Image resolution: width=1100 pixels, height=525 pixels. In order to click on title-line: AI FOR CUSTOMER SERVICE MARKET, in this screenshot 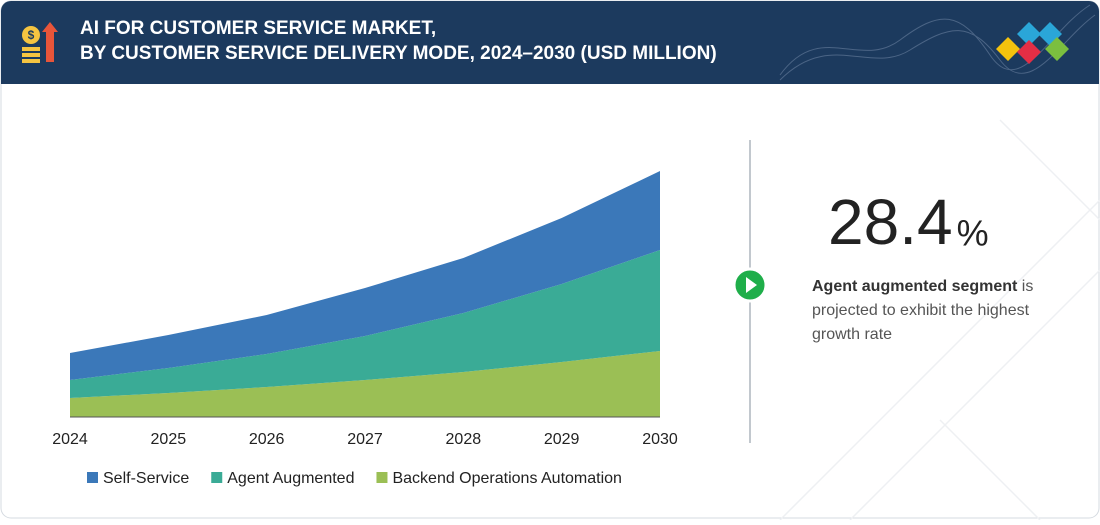, I will do `click(258, 28)`.